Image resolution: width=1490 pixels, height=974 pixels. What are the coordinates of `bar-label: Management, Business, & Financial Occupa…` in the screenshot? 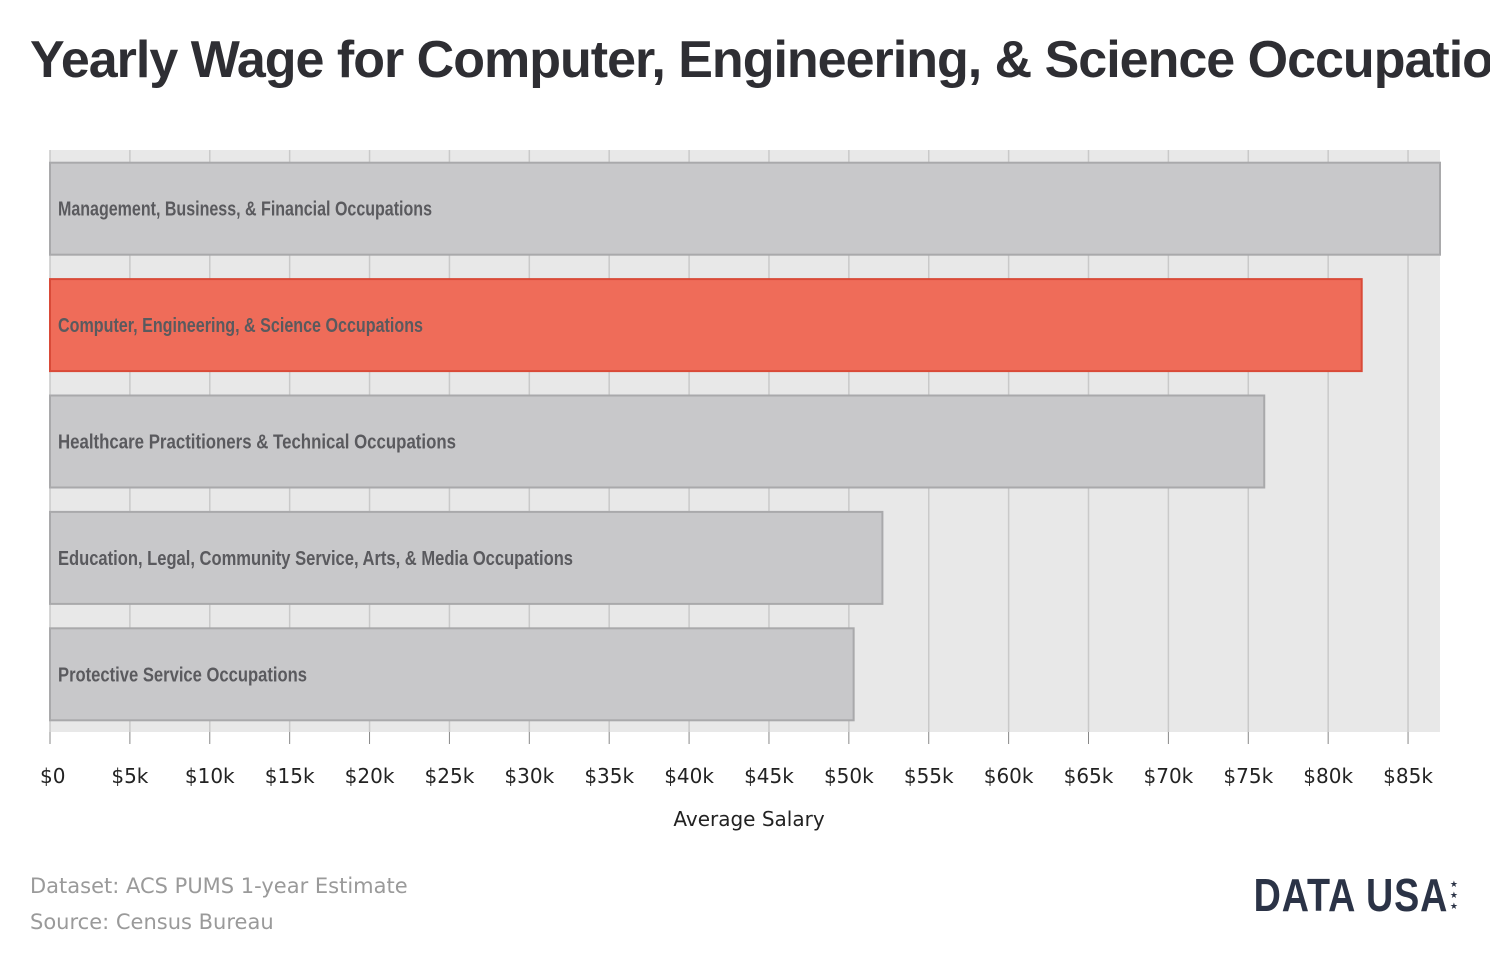 It's located at (245, 210).